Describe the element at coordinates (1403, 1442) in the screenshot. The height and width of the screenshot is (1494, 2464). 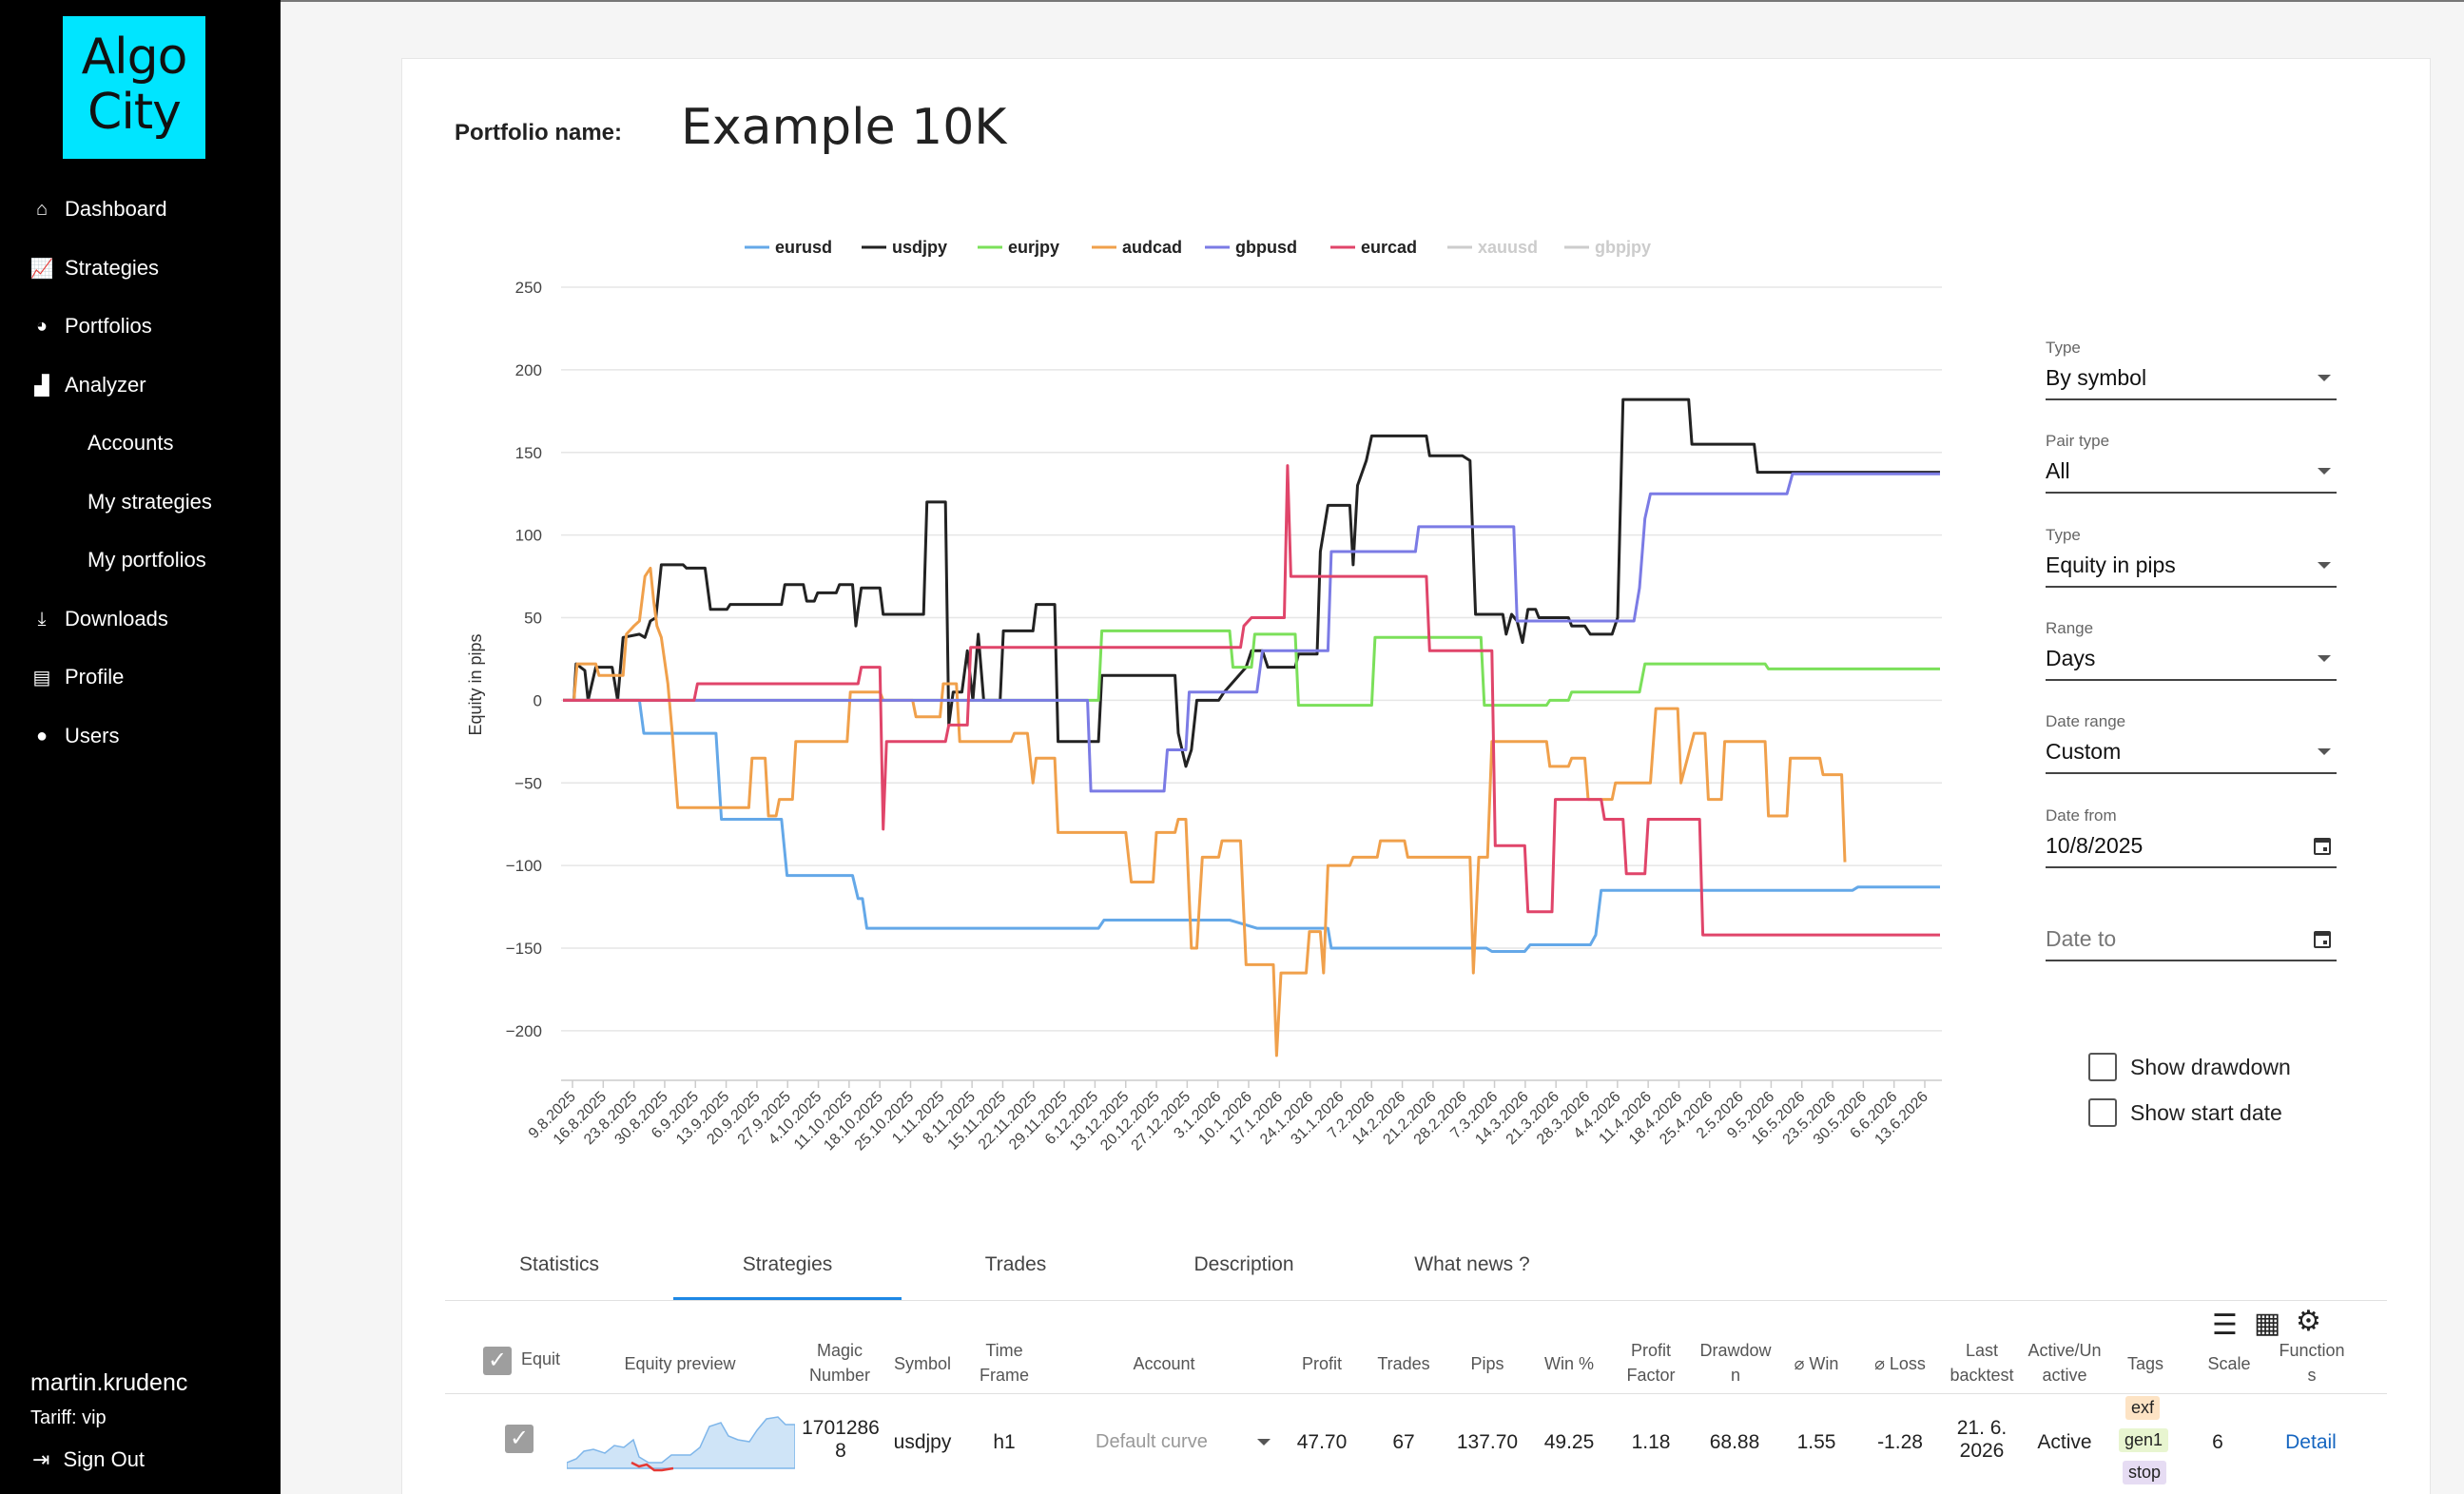
I see `trades-cell: 67` at that location.